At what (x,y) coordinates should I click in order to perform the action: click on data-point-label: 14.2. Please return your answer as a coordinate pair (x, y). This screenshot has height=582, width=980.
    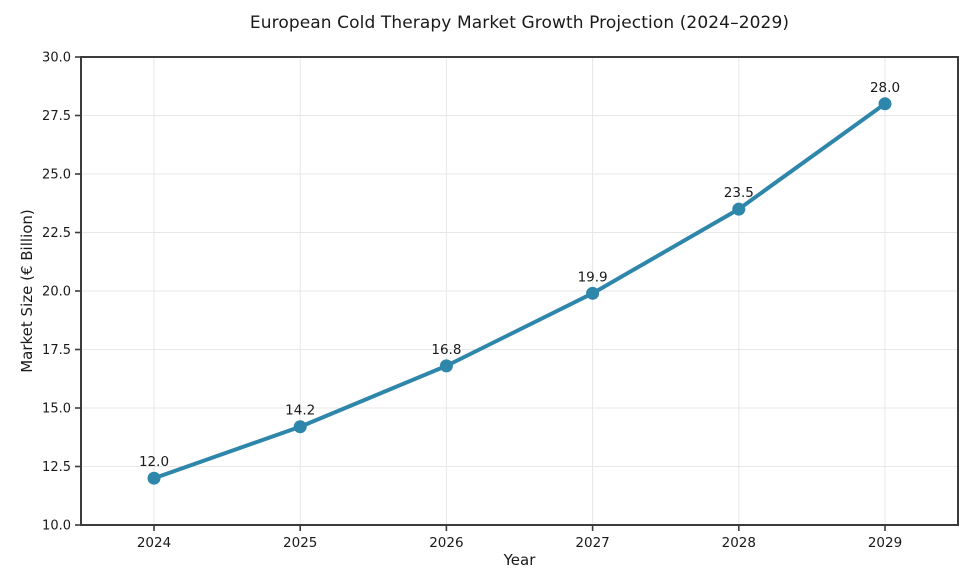
    Looking at the image, I should click on (300, 411).